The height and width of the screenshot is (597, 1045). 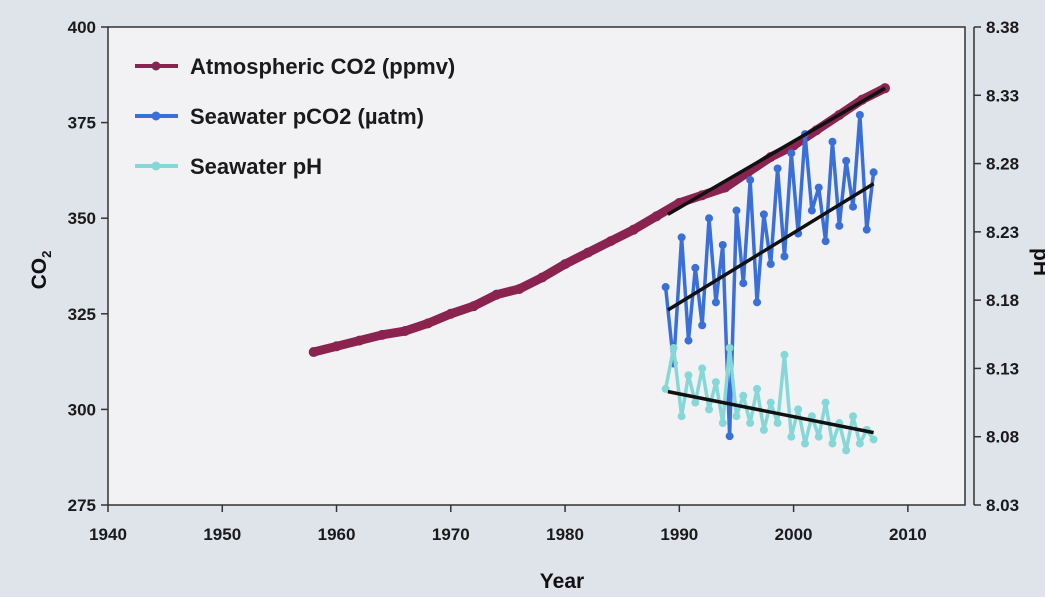 I want to click on x-tick-label: 2010, so click(x=908, y=534).